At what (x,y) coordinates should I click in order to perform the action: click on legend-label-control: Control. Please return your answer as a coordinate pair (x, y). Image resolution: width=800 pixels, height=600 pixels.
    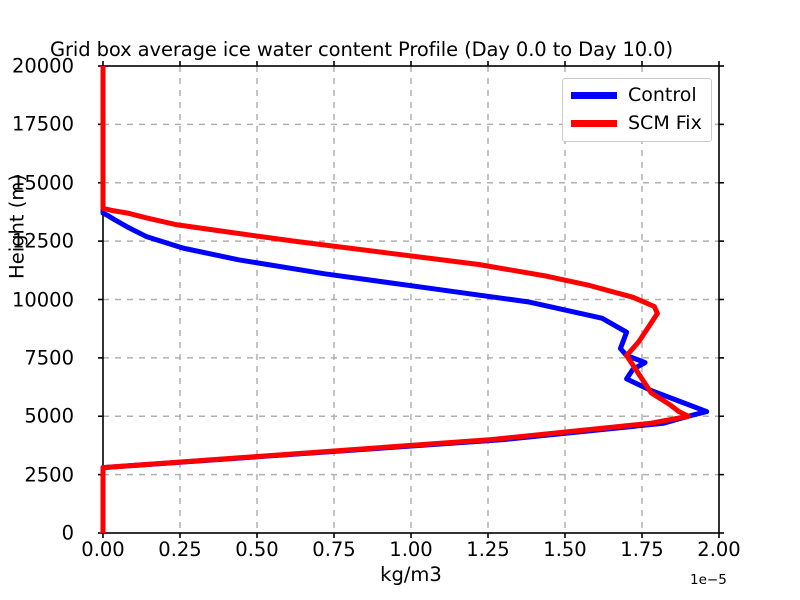
    Looking at the image, I should click on (662, 94).